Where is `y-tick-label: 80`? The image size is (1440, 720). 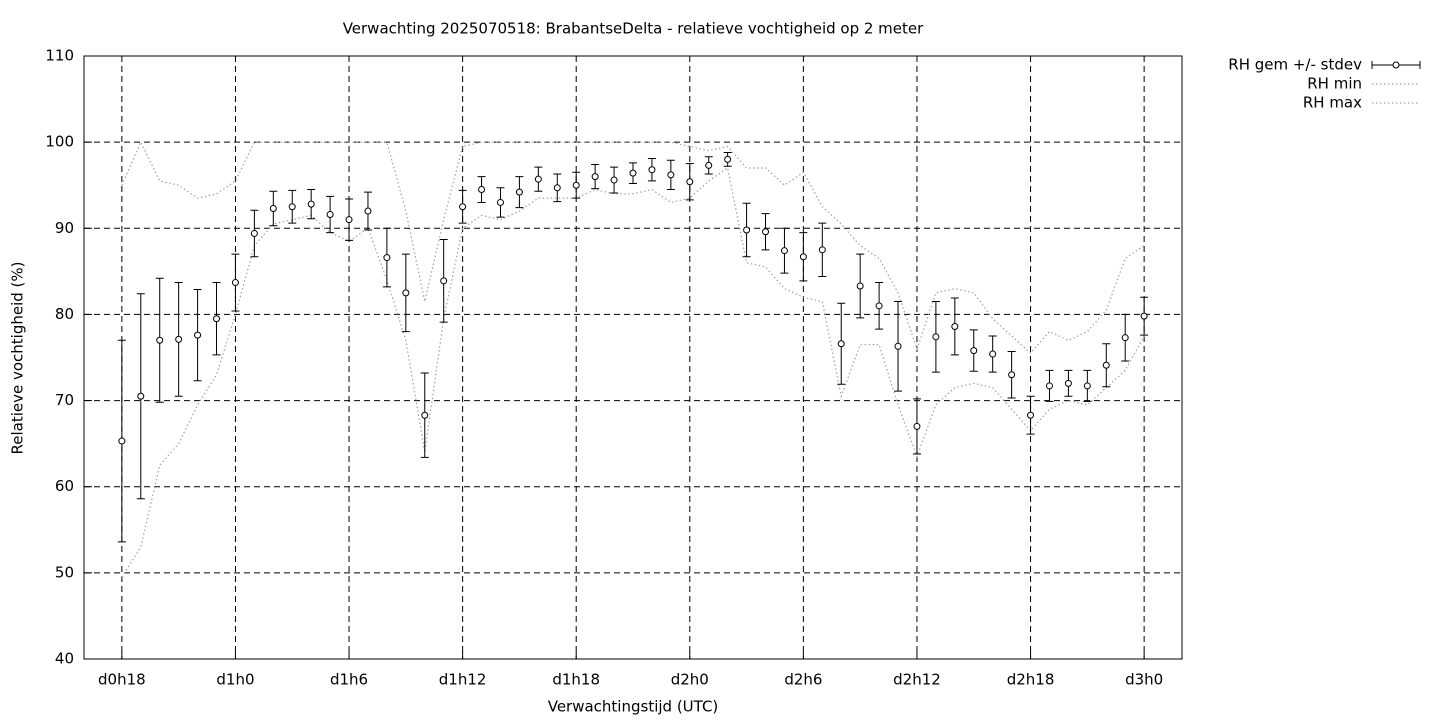
y-tick-label: 80 is located at coordinates (64, 314).